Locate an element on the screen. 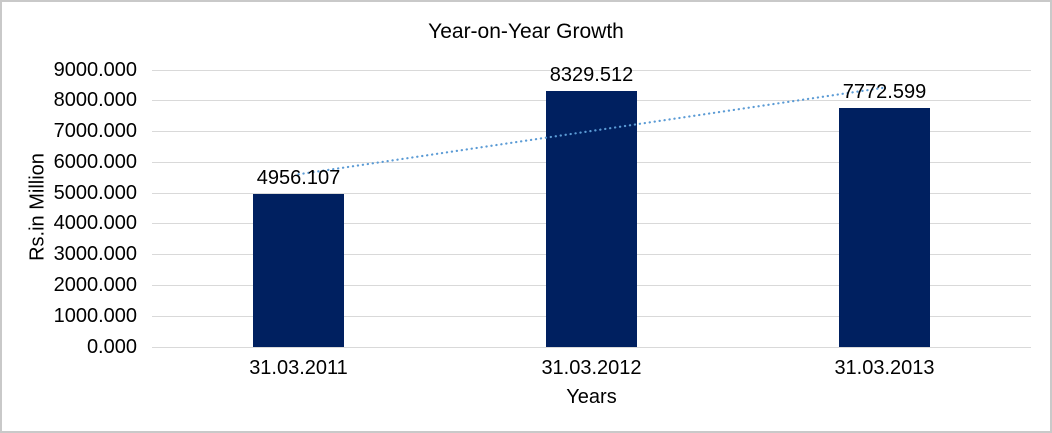 This screenshot has width=1052, height=433. data-label: 4956.107 is located at coordinates (298, 178).